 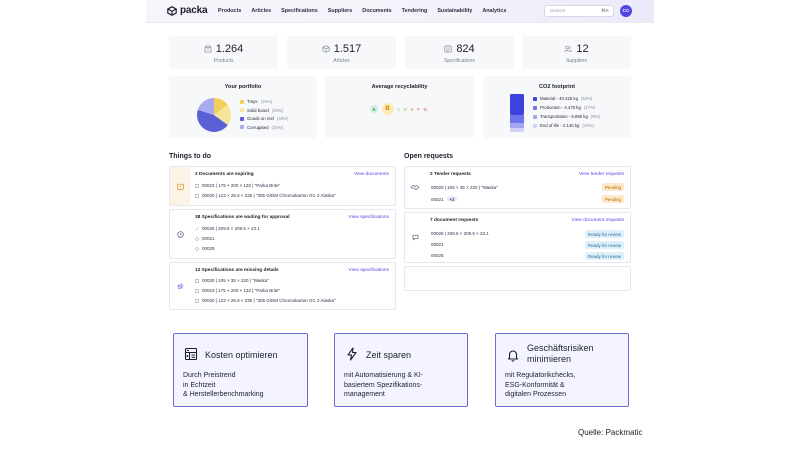 What do you see at coordinates (205, 106) in the screenshot?
I see `pie-slice-corrugated` at bounding box center [205, 106].